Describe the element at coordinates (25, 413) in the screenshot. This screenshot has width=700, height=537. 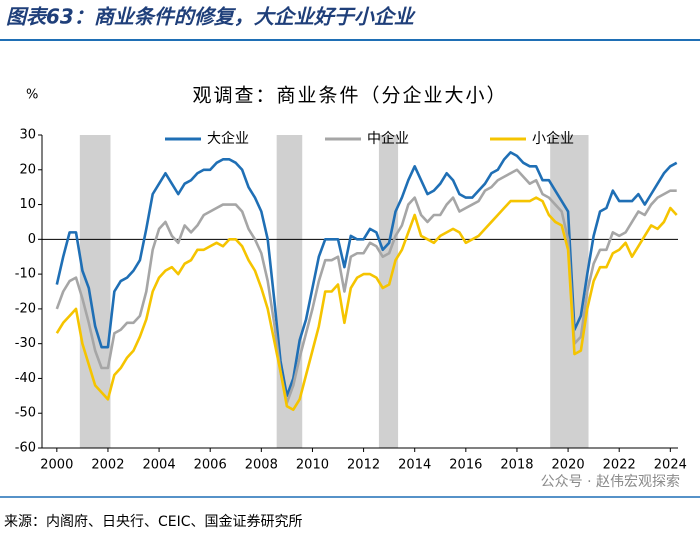
I see `y-tick-label: -50` at that location.